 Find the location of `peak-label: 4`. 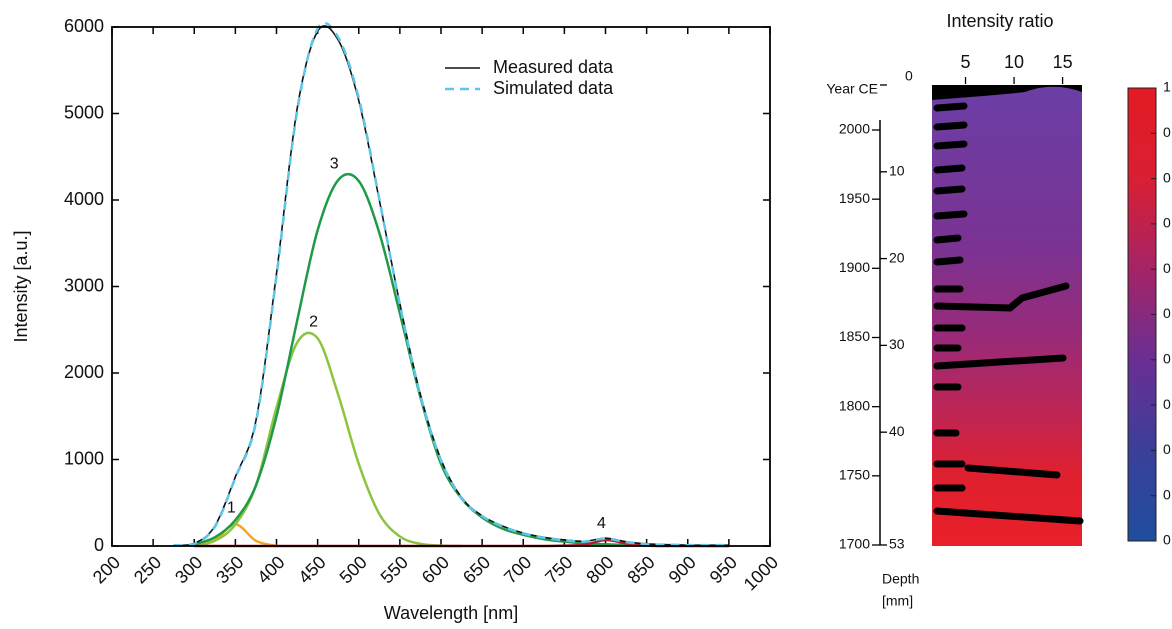

peak-label: 4 is located at coordinates (601, 523).